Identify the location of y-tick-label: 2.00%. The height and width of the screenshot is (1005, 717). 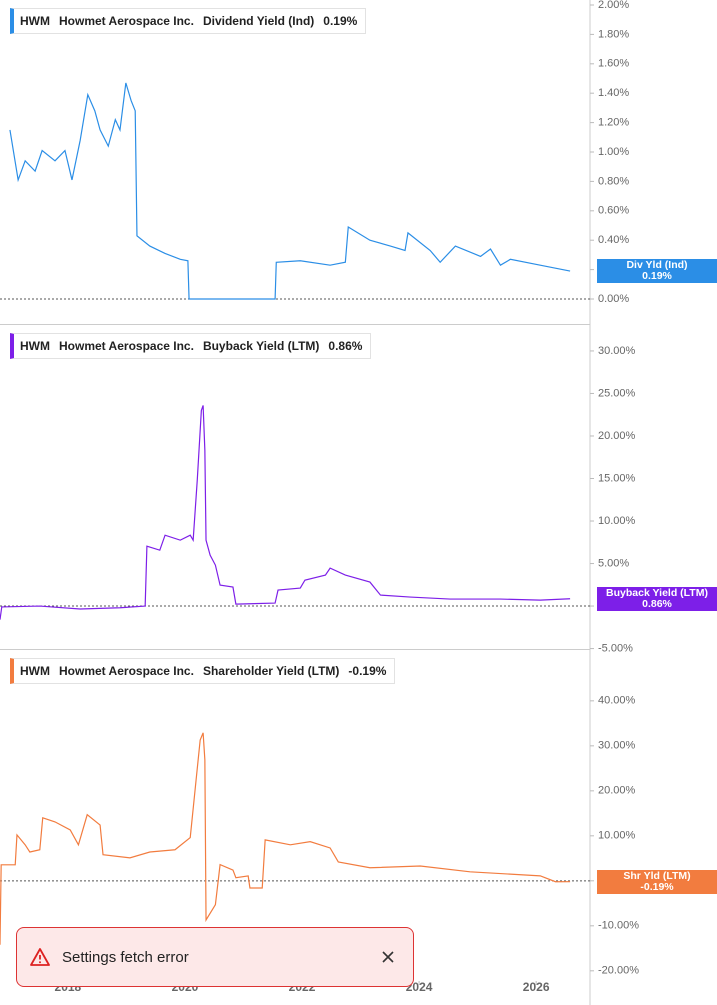
(613, 5).